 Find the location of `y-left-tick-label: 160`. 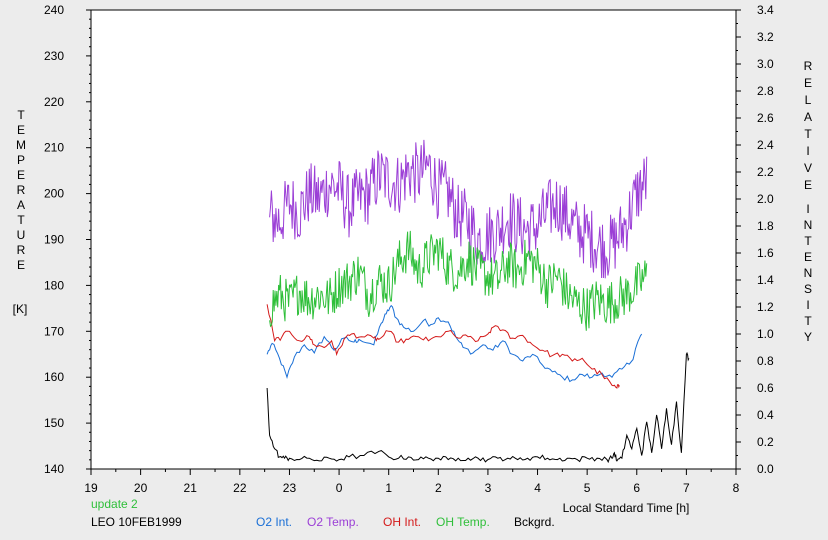

y-left-tick-label: 160 is located at coordinates (54, 377).